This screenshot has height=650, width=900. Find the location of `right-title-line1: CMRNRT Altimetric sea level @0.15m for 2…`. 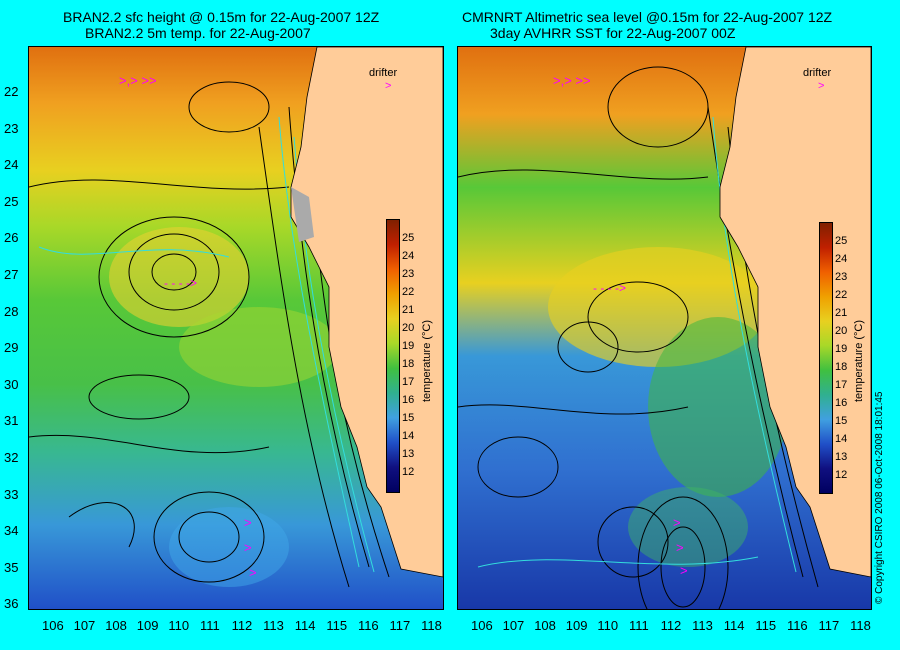

right-title-line1: CMRNRT Altimetric sea level @0.15m for 2… is located at coordinates (647, 17).